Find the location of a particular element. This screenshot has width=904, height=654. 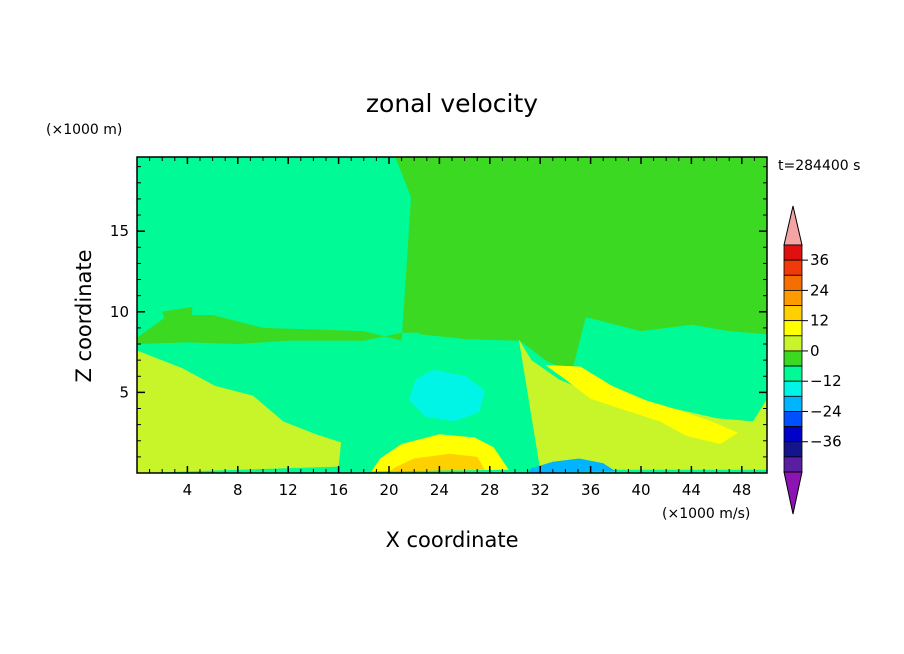

x-unit-label: (×1000 m/s) is located at coordinates (706, 514).